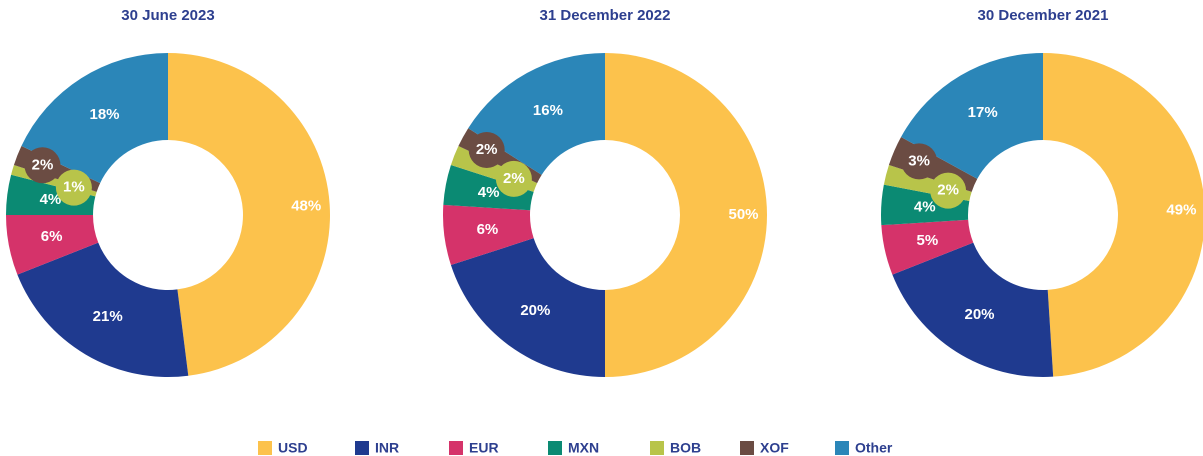 Image resolution: width=1203 pixels, height=456 pixels. What do you see at coordinates (928, 240) in the screenshot?
I see `data-label: 5%` at bounding box center [928, 240].